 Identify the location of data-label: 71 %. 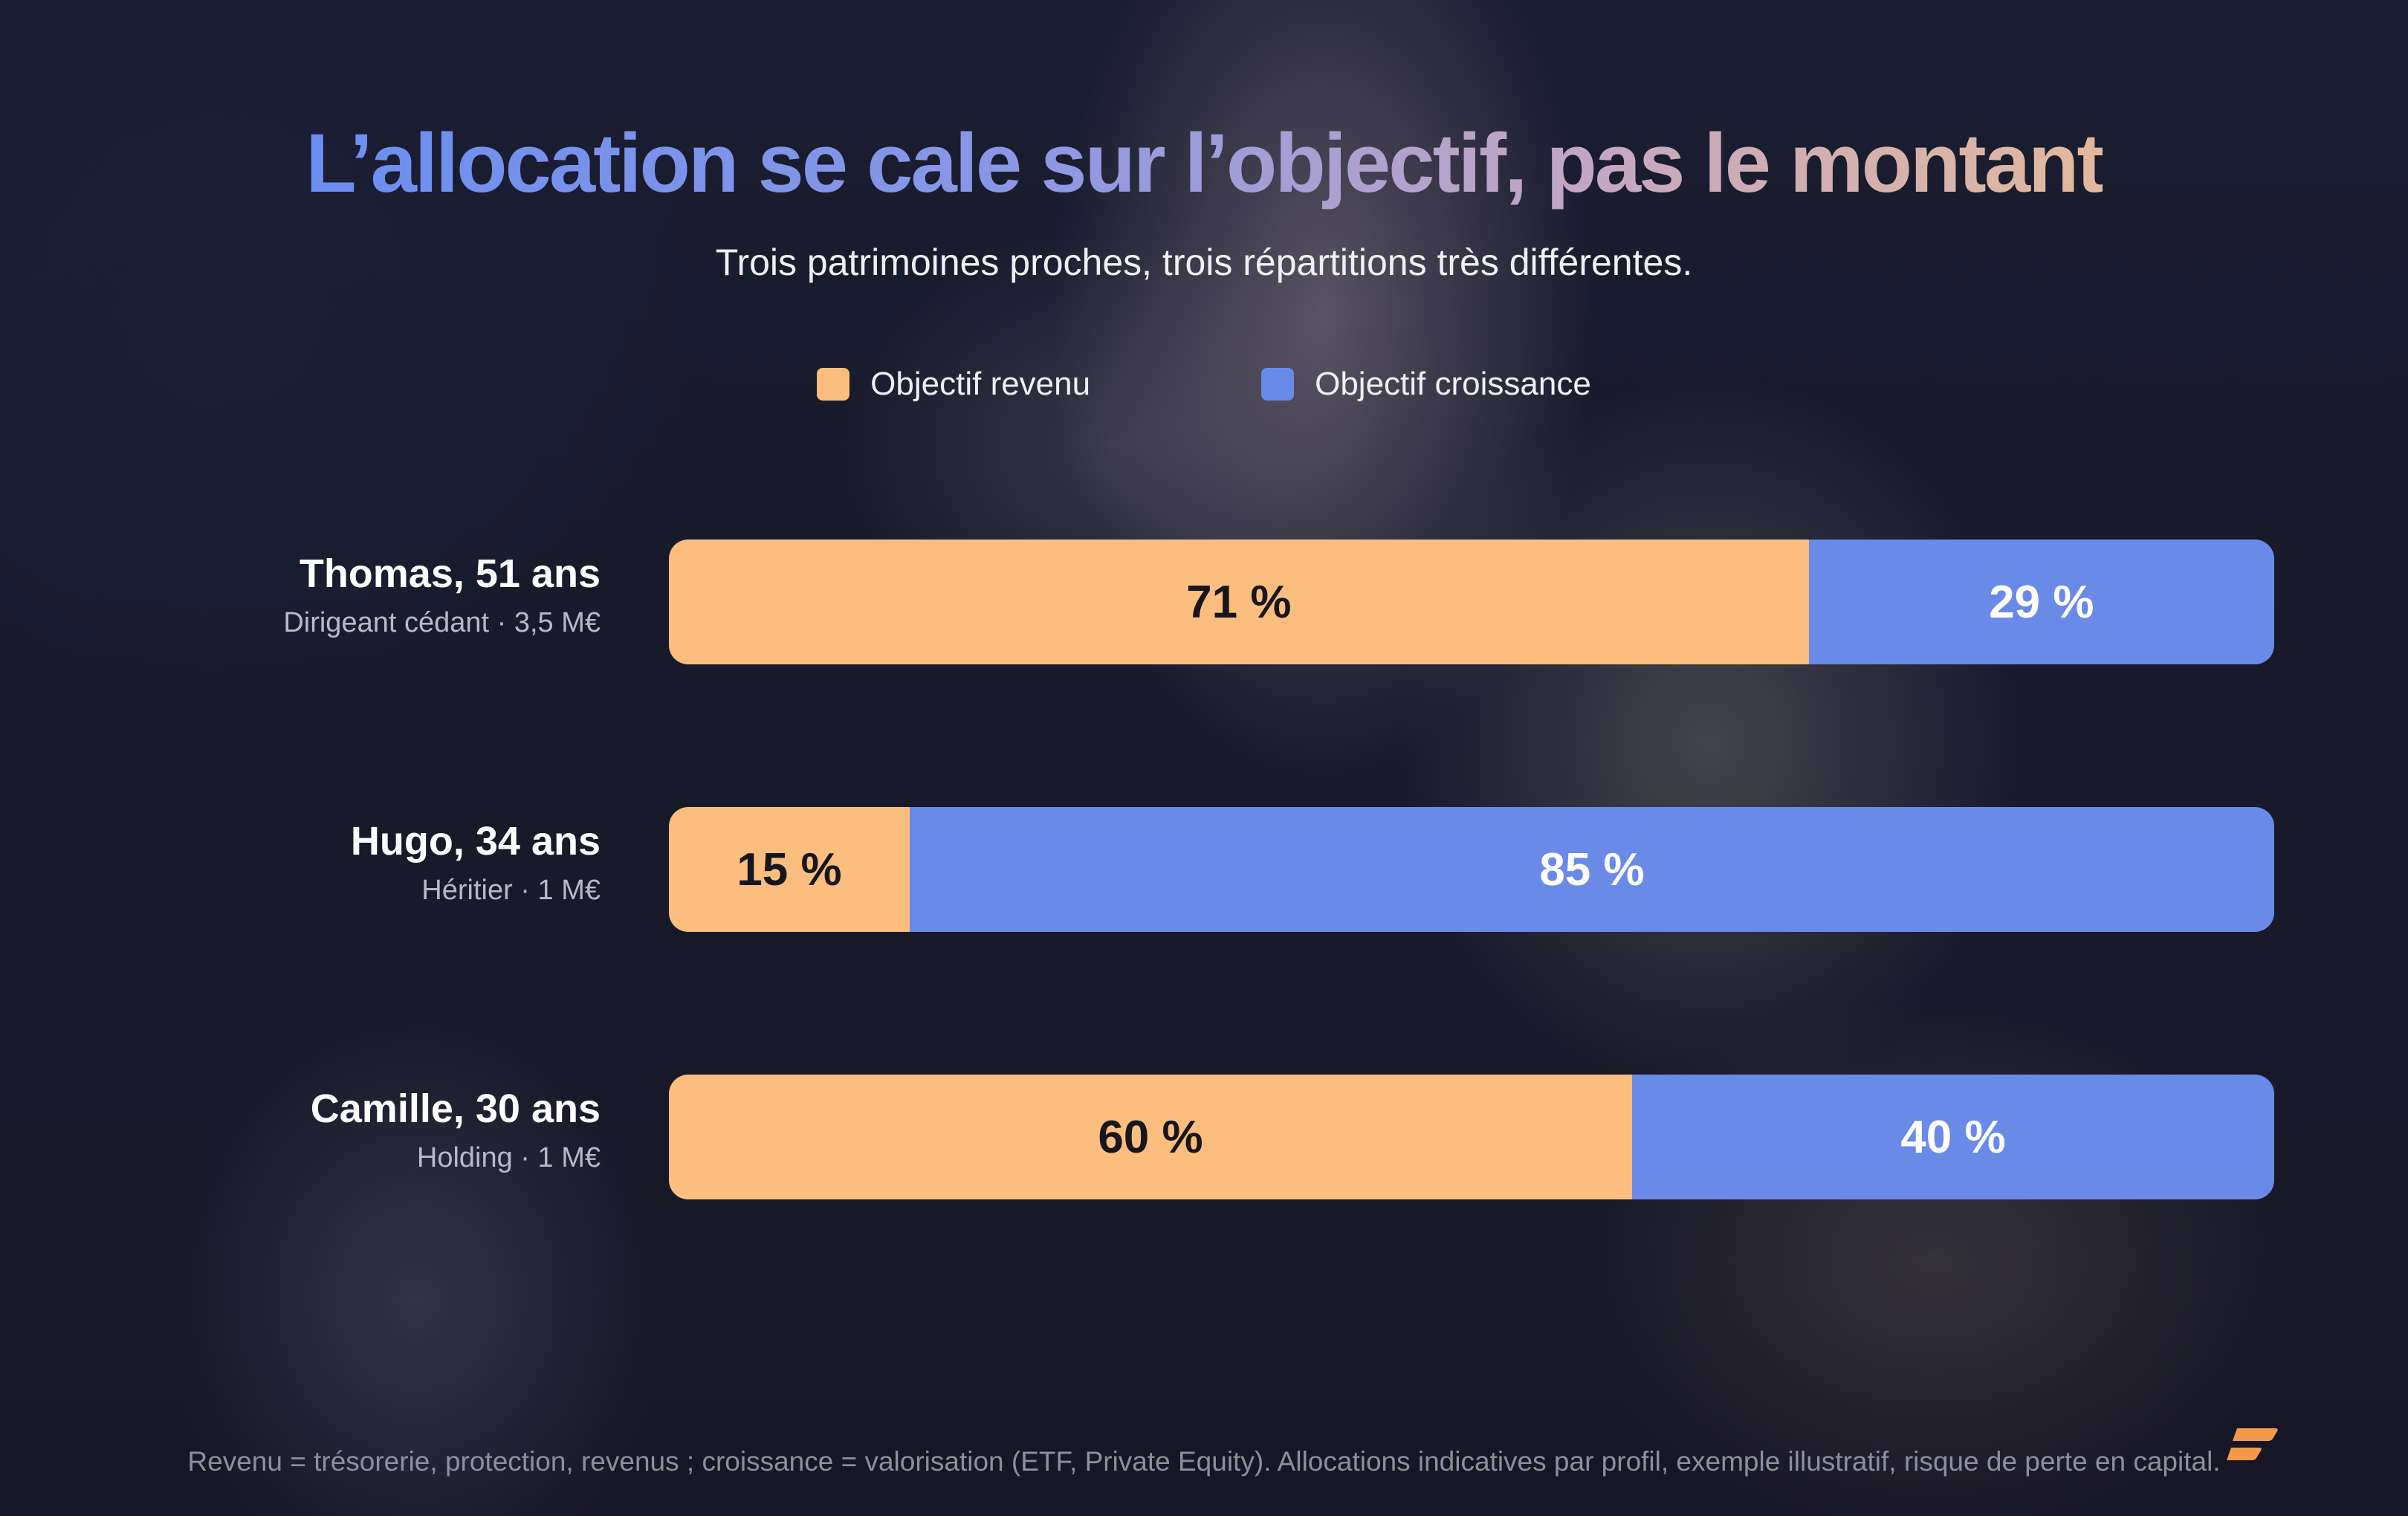
(1239, 602).